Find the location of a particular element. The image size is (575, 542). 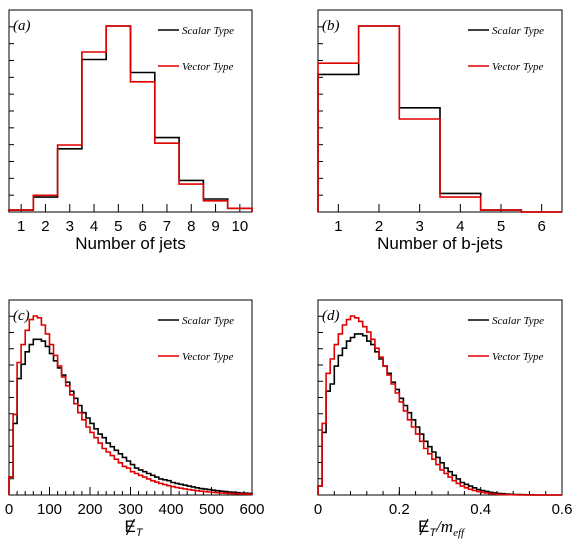

x-tick-label: 100 is located at coordinates (49, 509).